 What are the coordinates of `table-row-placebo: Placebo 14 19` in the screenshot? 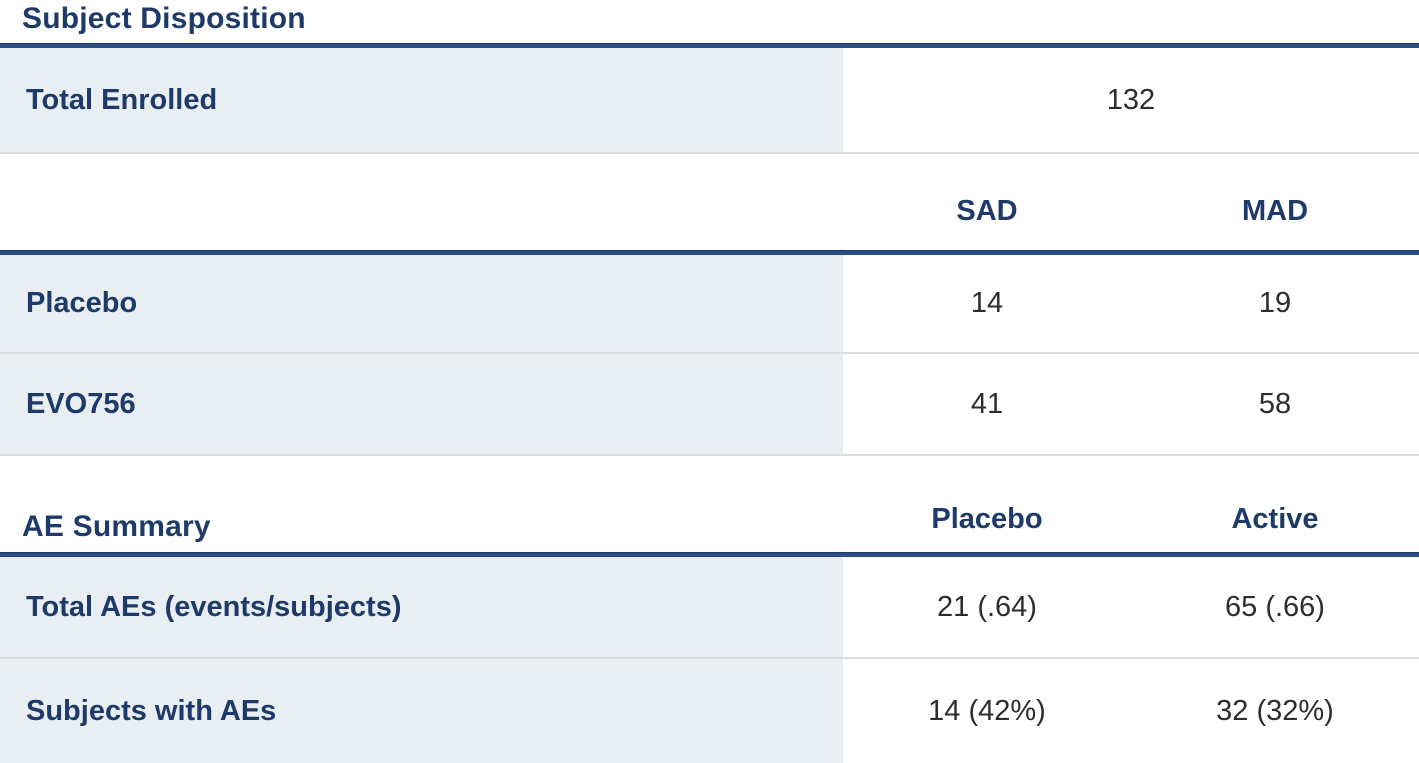 It's located at (709, 303).